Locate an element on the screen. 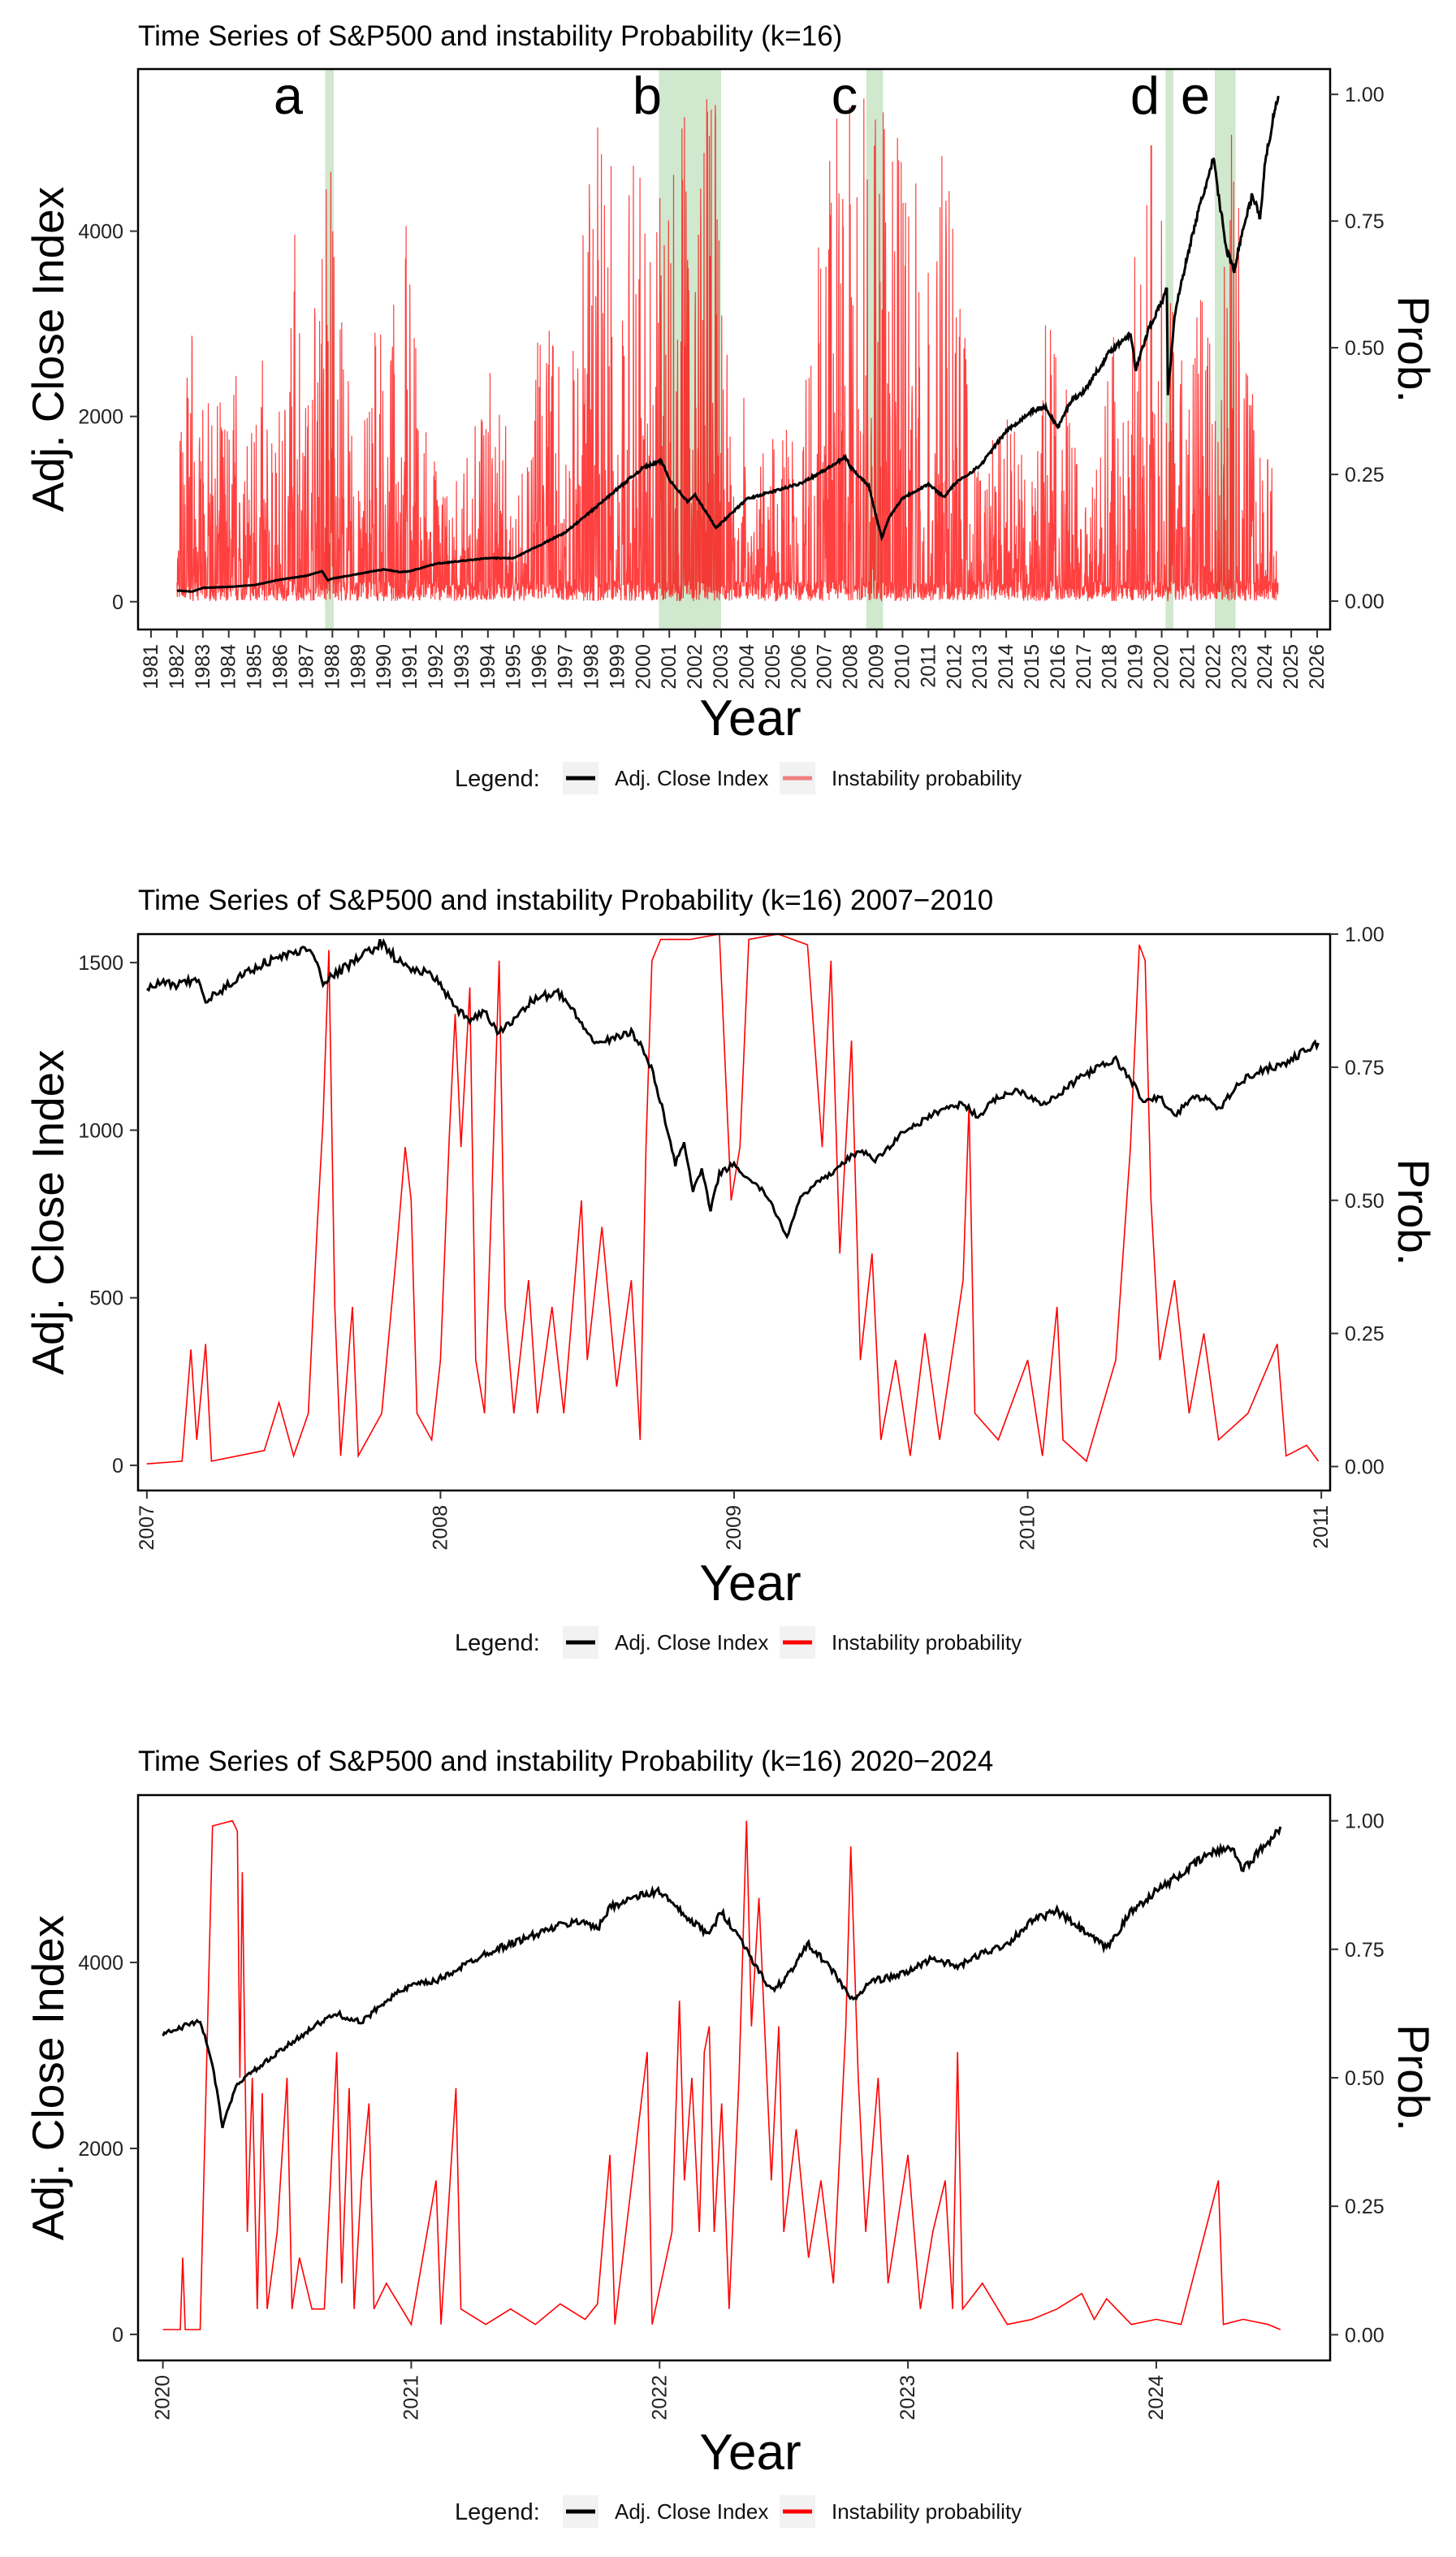 This screenshot has height=2557, width=1456. event-label-a: a is located at coordinates (289, 95).